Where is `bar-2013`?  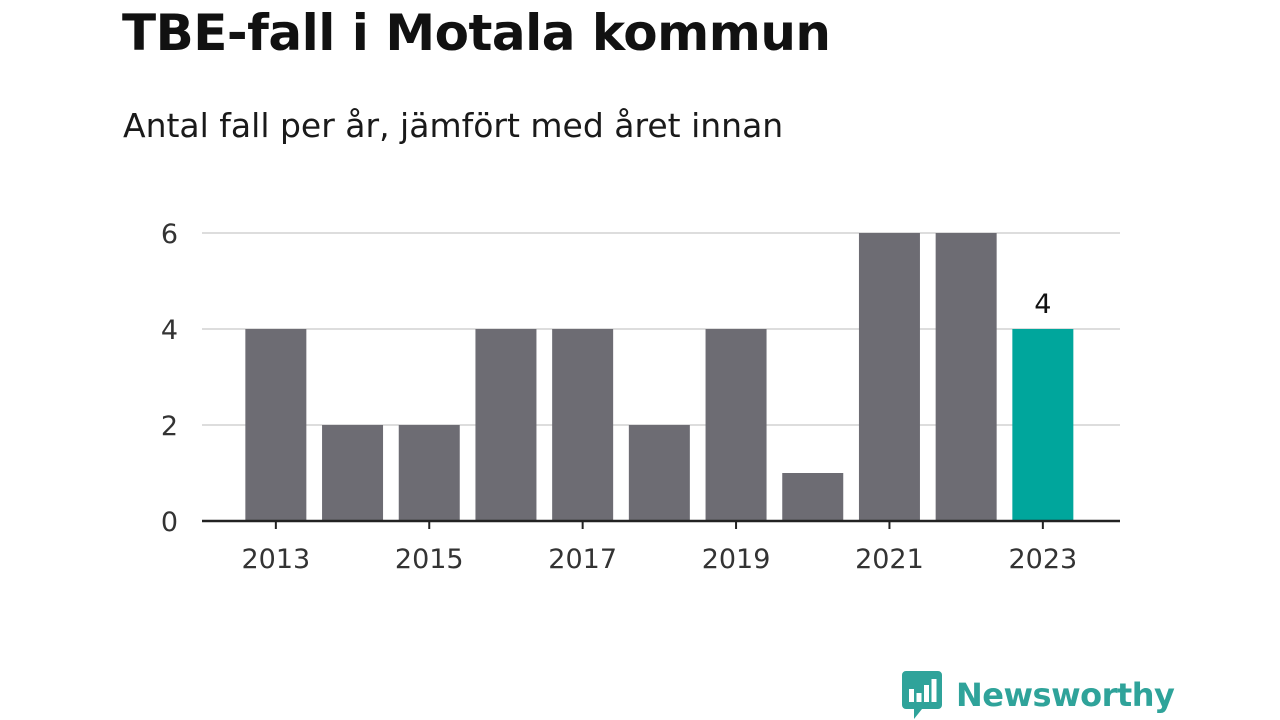
bar-2013 is located at coordinates (276, 425).